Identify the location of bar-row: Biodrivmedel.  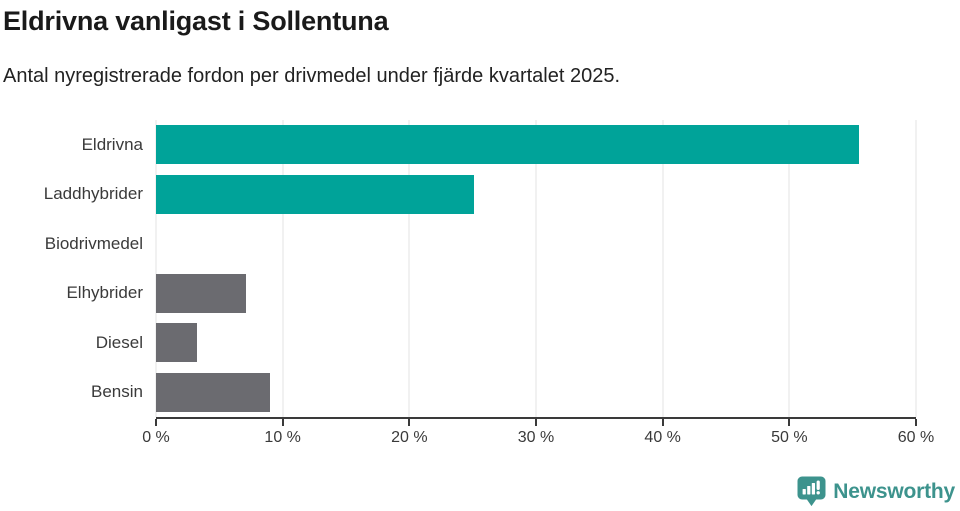
(480, 244).